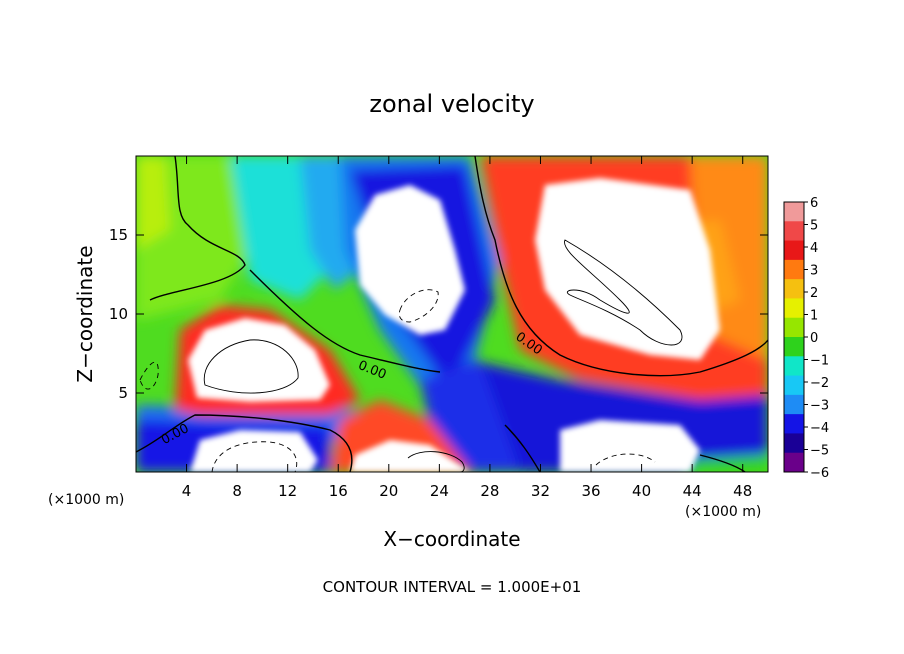 The height and width of the screenshot is (654, 904). What do you see at coordinates (489, 491) in the screenshot?
I see `x-tick-label: 28` at bounding box center [489, 491].